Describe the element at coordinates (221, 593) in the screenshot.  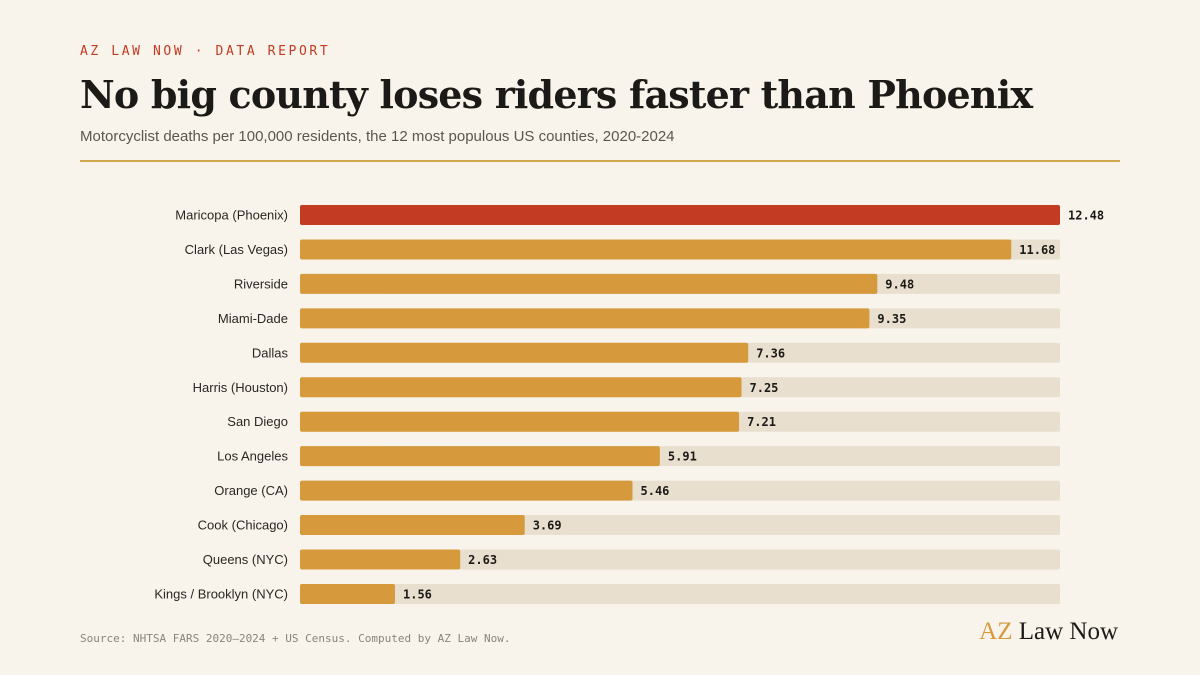
I see `category-label: Kings / Brooklyn (NYC)` at that location.